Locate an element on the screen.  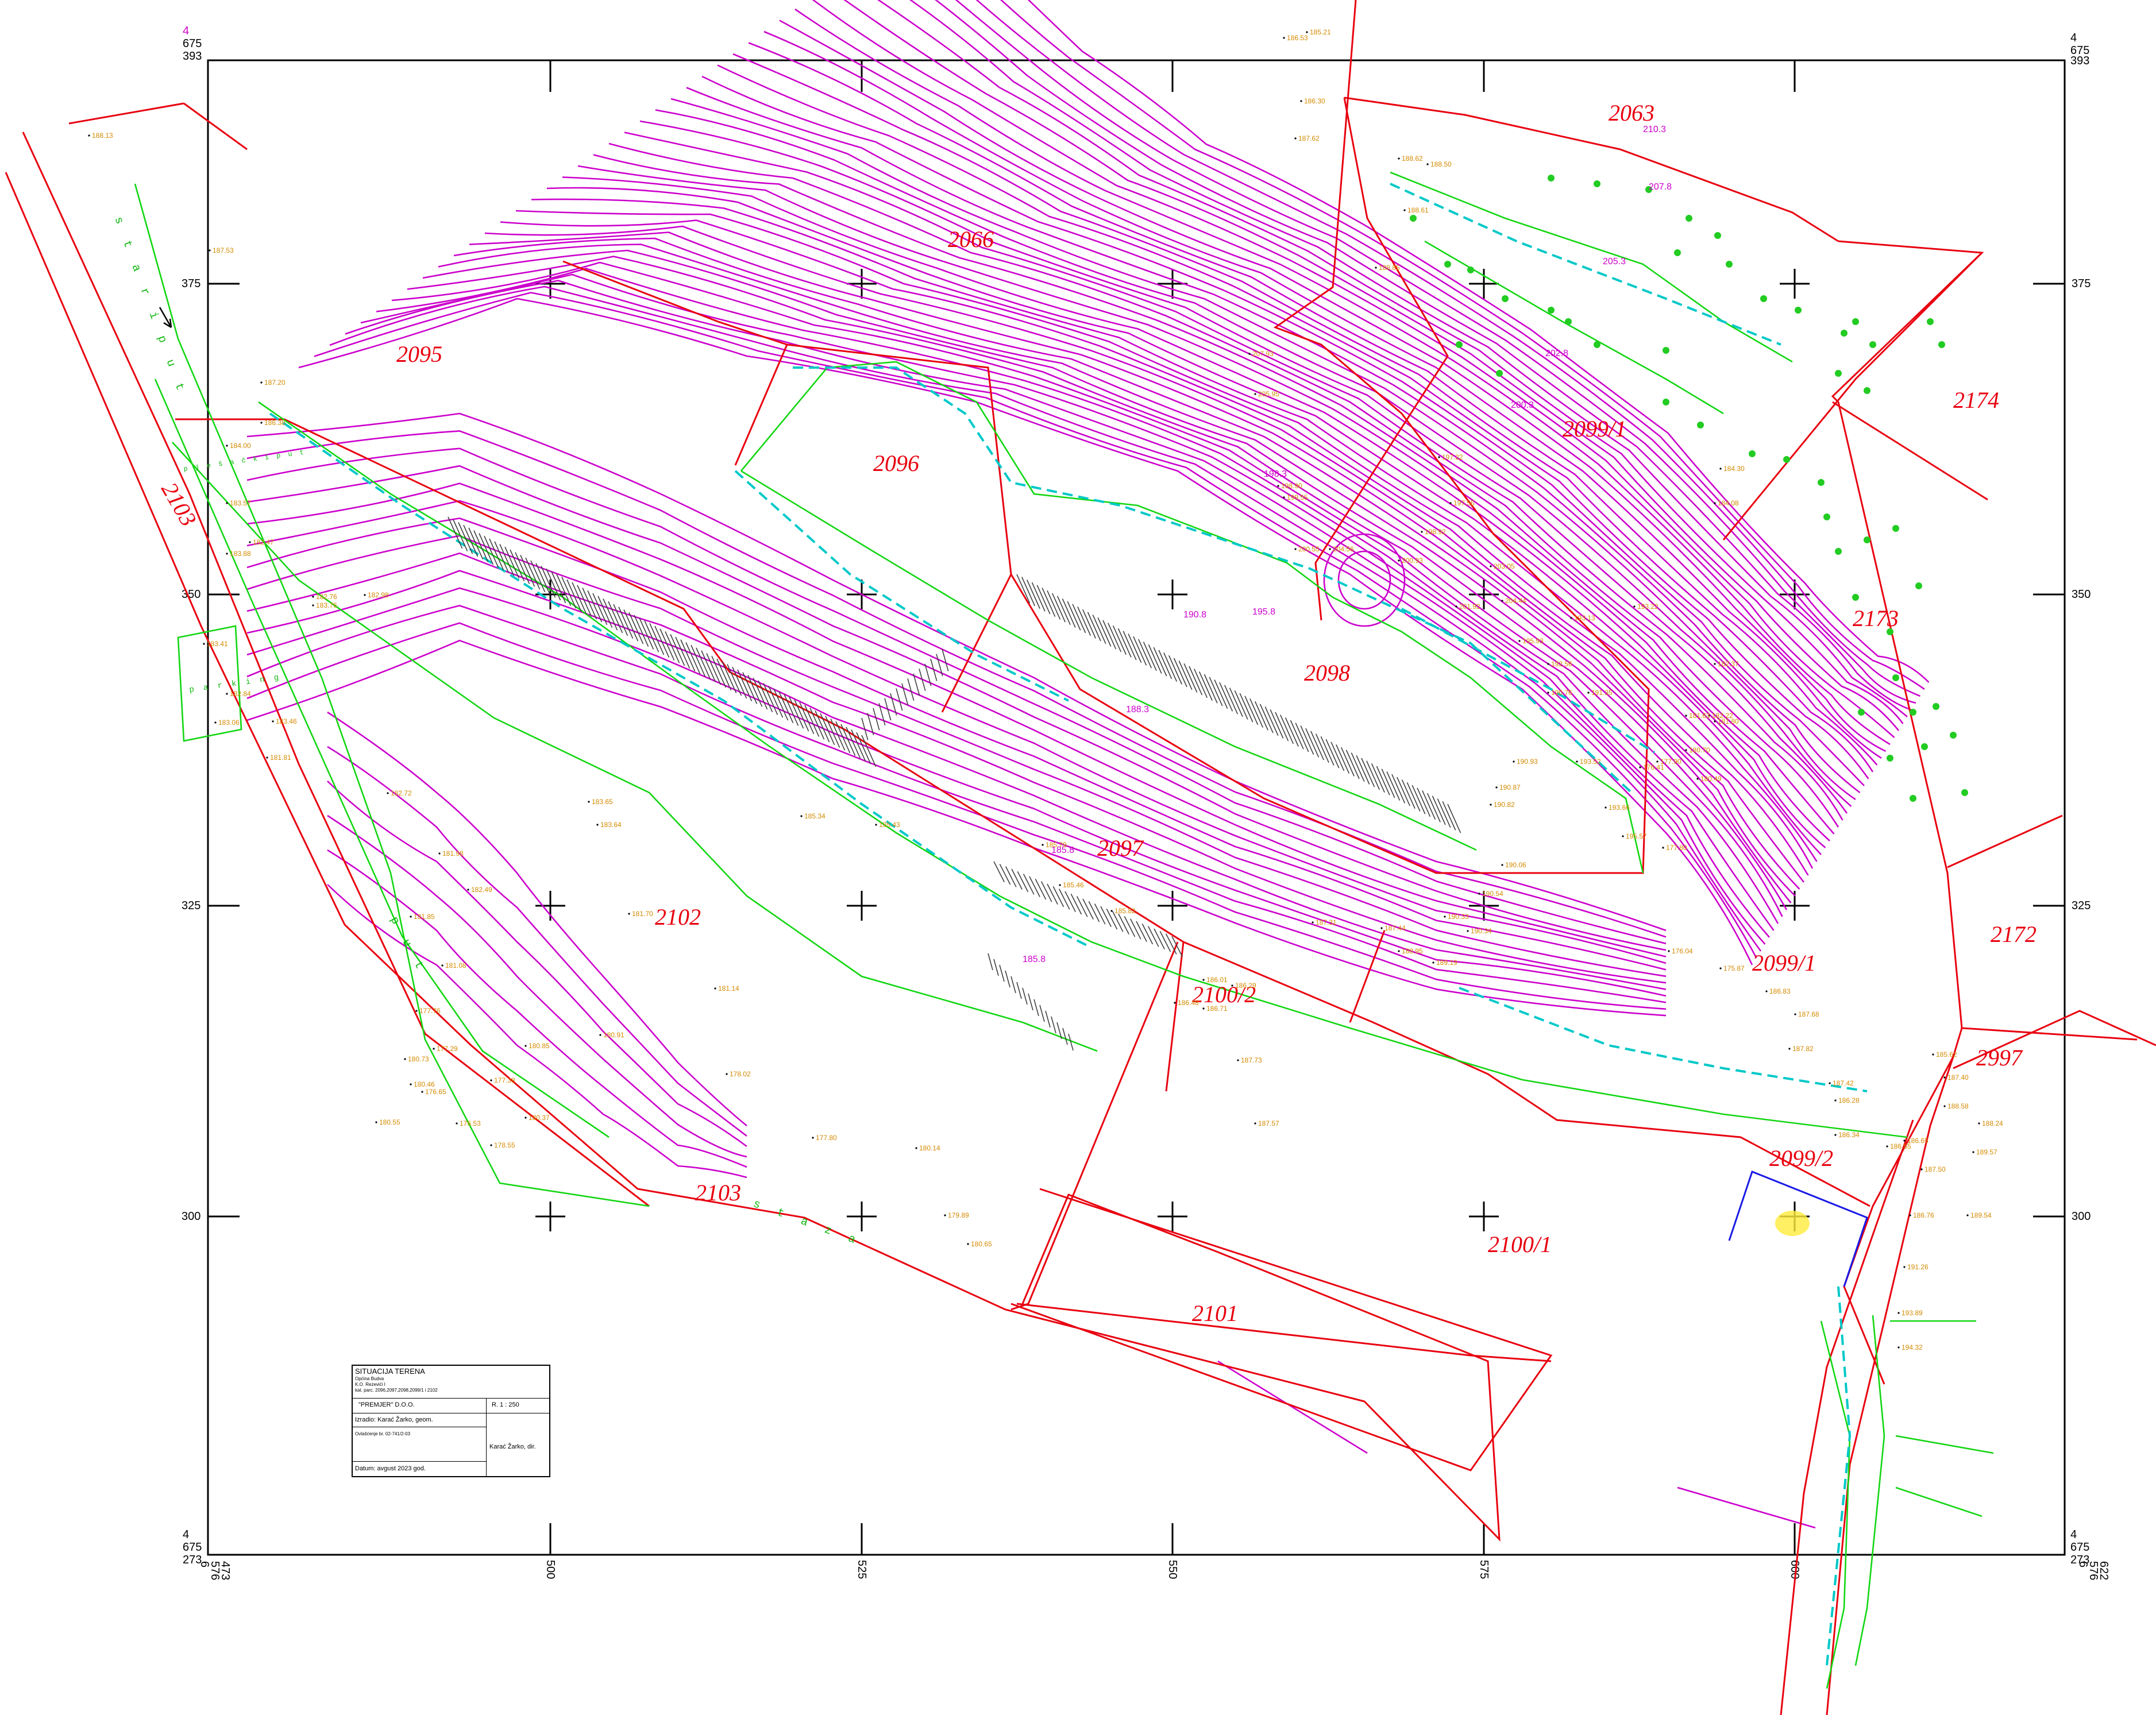
height-point: 183.41 is located at coordinates (216, 644).